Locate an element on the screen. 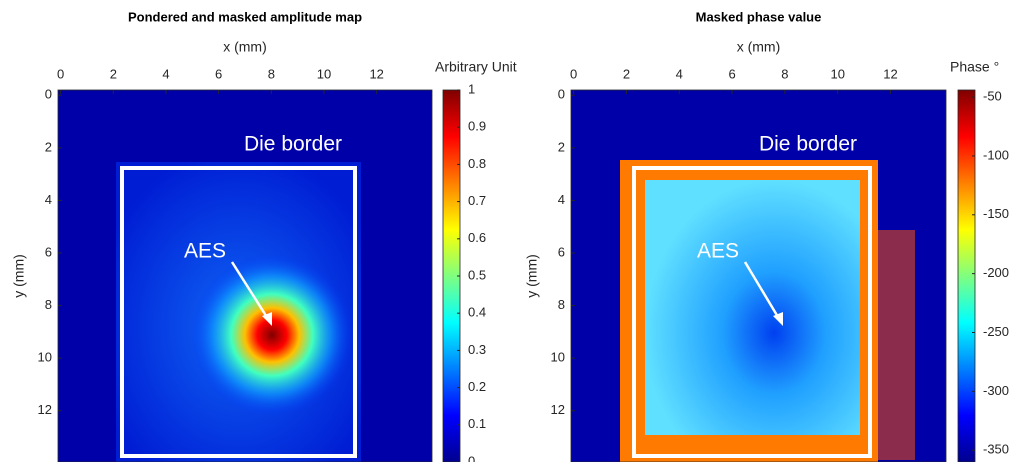 This screenshot has width=1029, height=467. colorbar-tick-label: 0.2 is located at coordinates (477, 386).